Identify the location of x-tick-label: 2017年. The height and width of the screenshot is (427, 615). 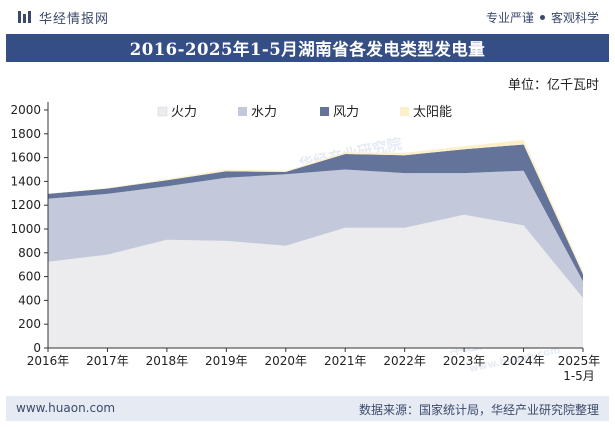
(107, 361).